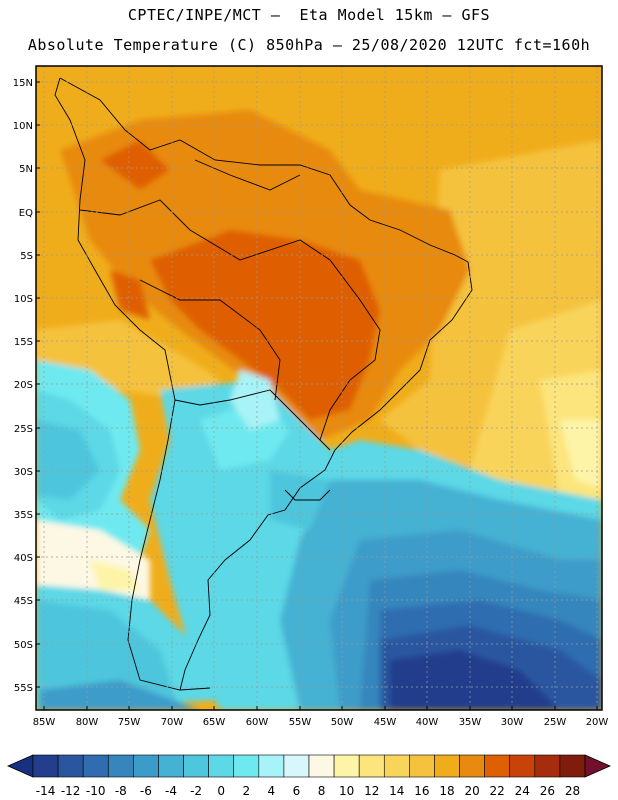 This screenshot has height=800, width=618. I want to click on lat-label: EQ, so click(26, 213).